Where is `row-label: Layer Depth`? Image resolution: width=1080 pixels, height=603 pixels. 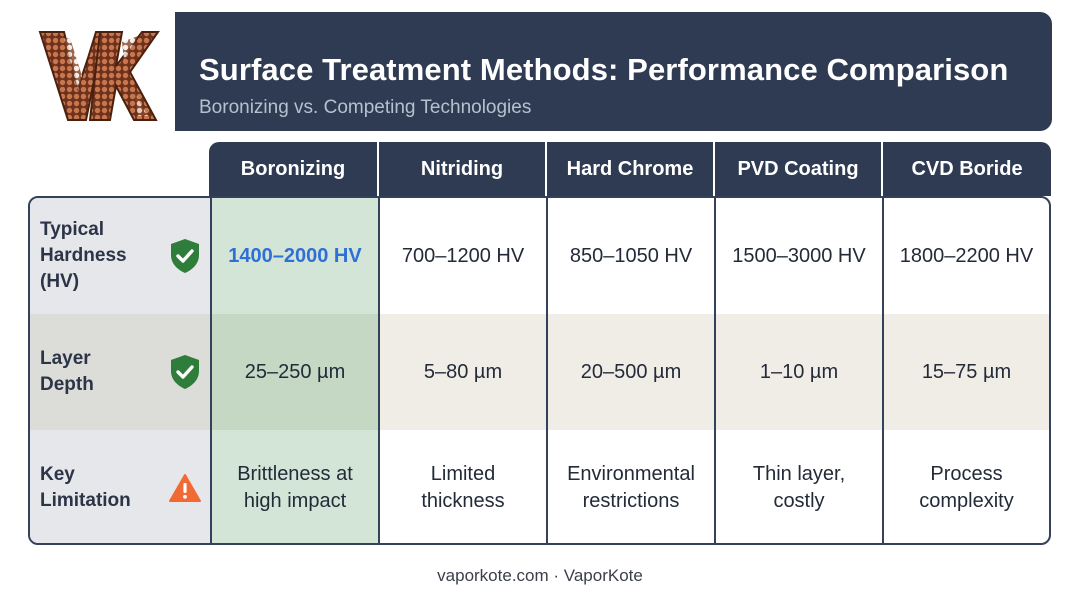 row-label: Layer Depth is located at coordinates (95, 372).